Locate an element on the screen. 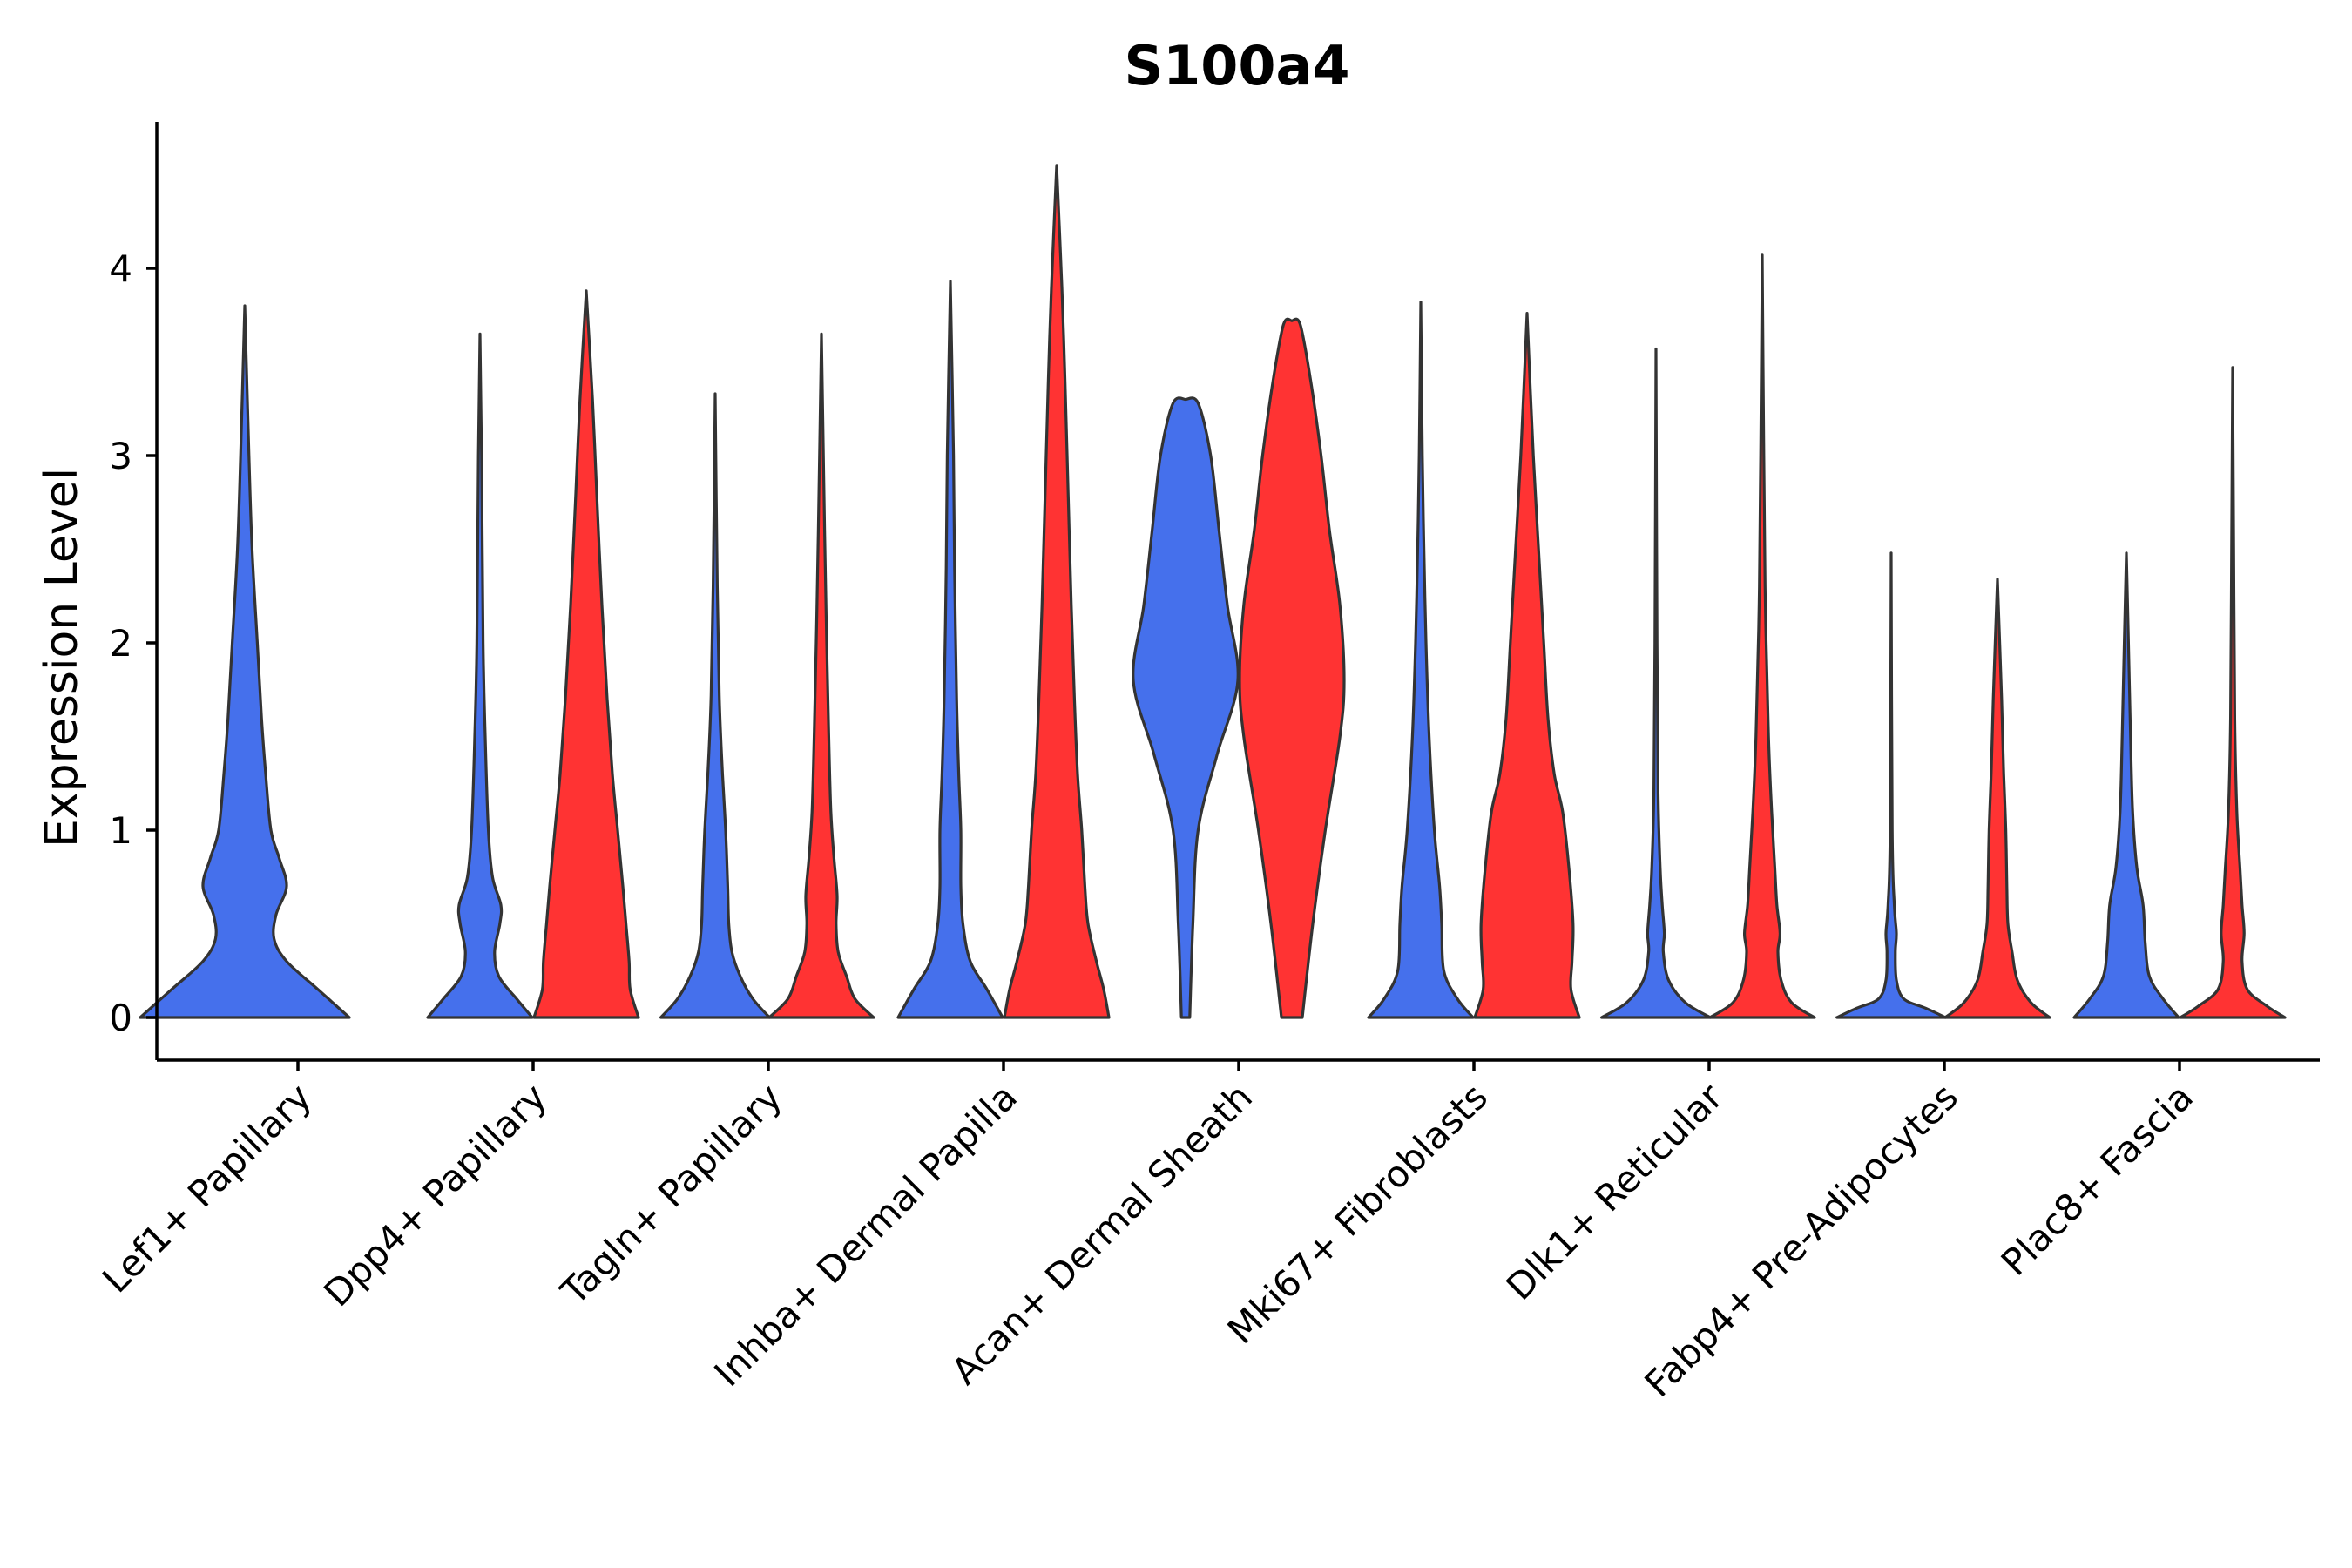 The height and width of the screenshot is (1568, 2352). x-tick-label: Dlk1+ Reticular is located at coordinates (1615, 1191).